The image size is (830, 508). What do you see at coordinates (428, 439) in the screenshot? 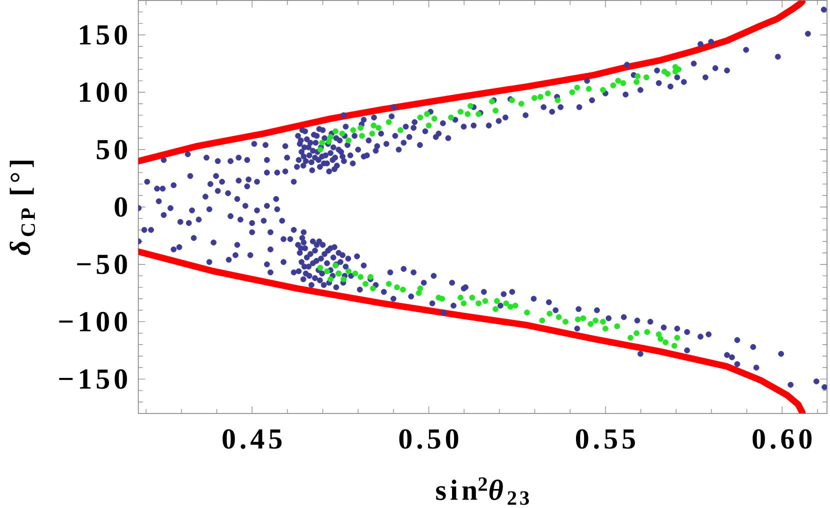
I see `x-tick-label: 0.50` at bounding box center [428, 439].